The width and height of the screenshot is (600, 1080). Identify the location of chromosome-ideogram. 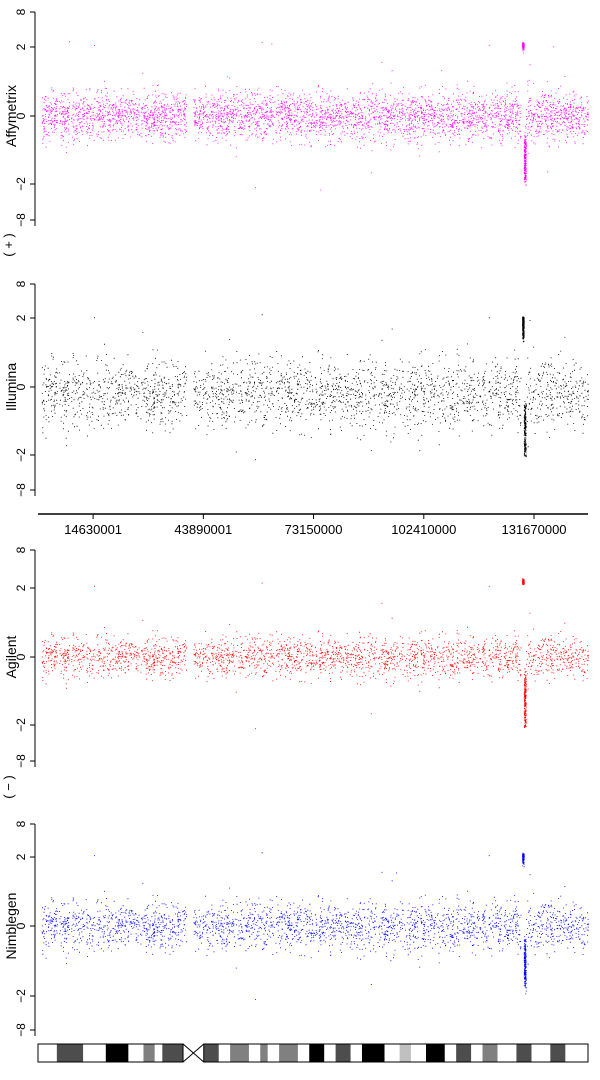
(313, 1053).